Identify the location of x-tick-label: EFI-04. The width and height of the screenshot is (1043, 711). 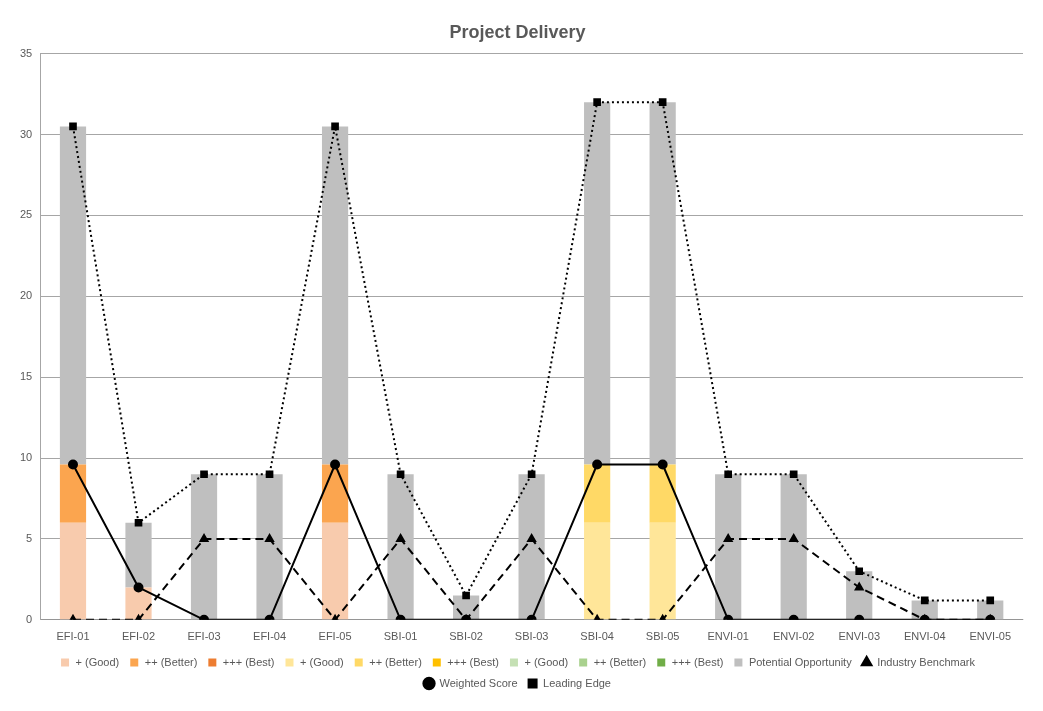
(270, 636).